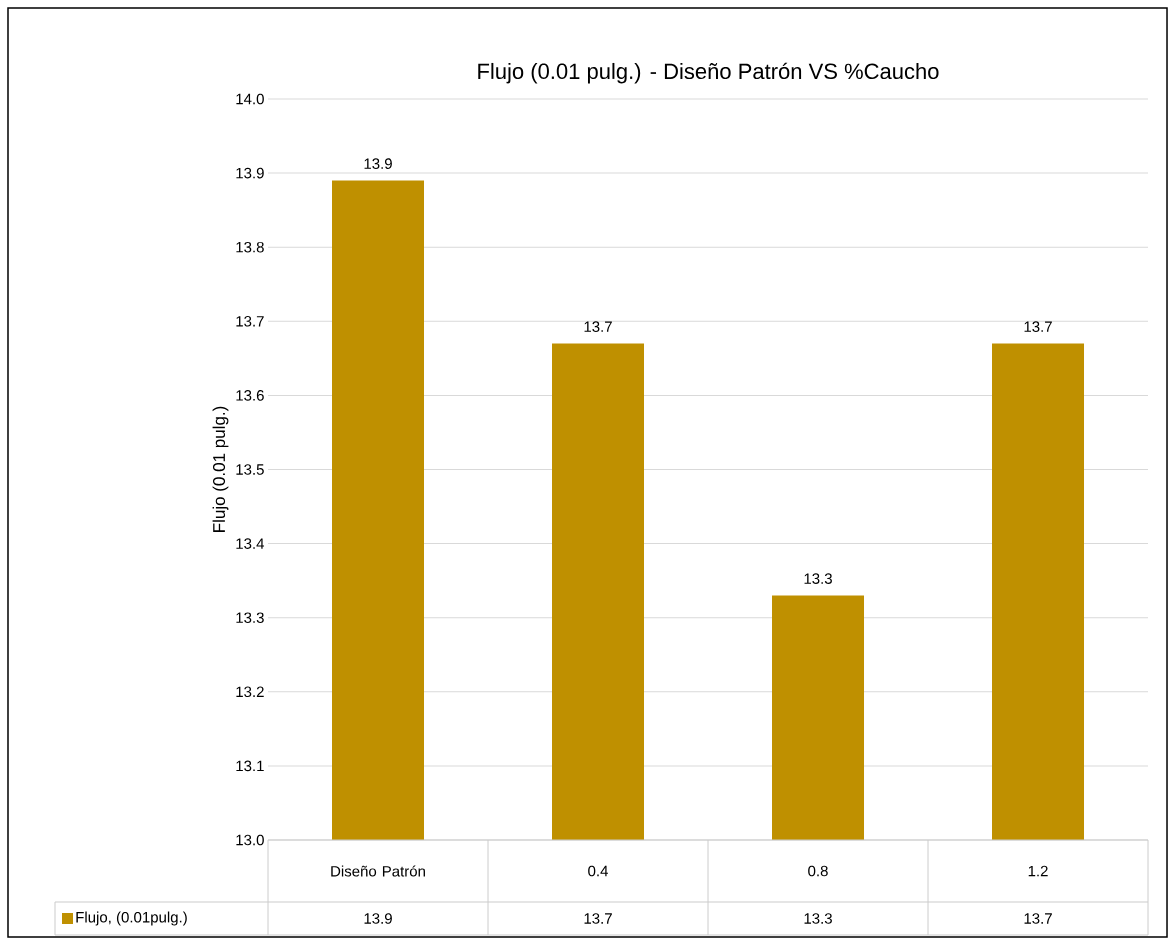  What do you see at coordinates (250, 469) in the screenshot?
I see `y-tick-label: 13.5` at bounding box center [250, 469].